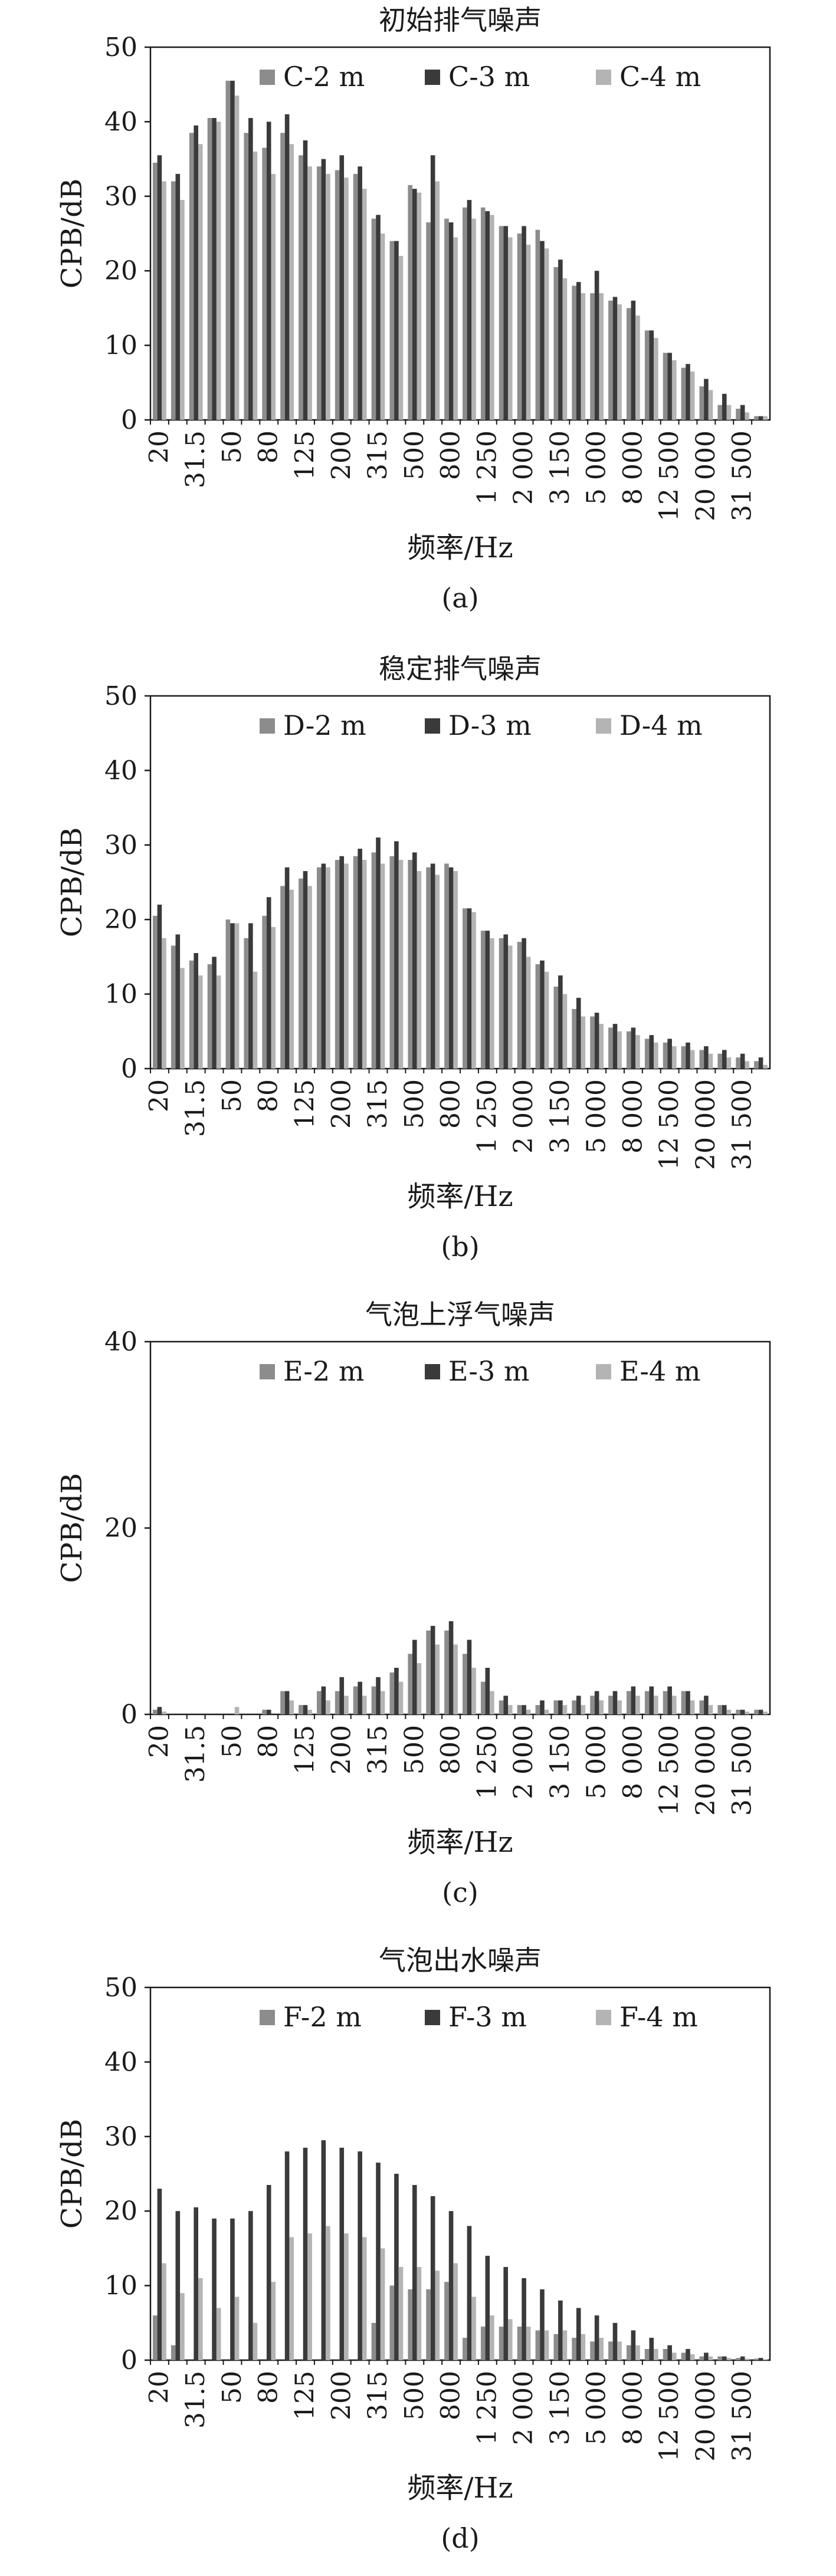 The image size is (836, 2576). I want to click on x-tick-label: 8 000, so click(633, 2408).